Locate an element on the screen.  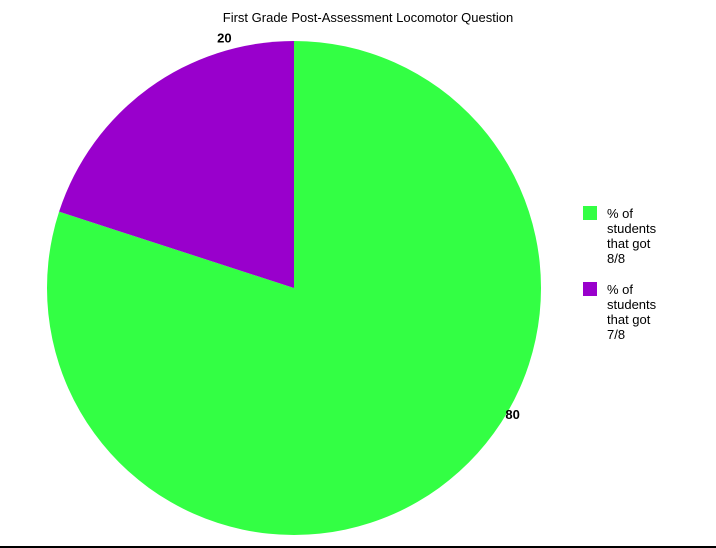
legend-label: % of students that got 8/8 is located at coordinates (632, 236).